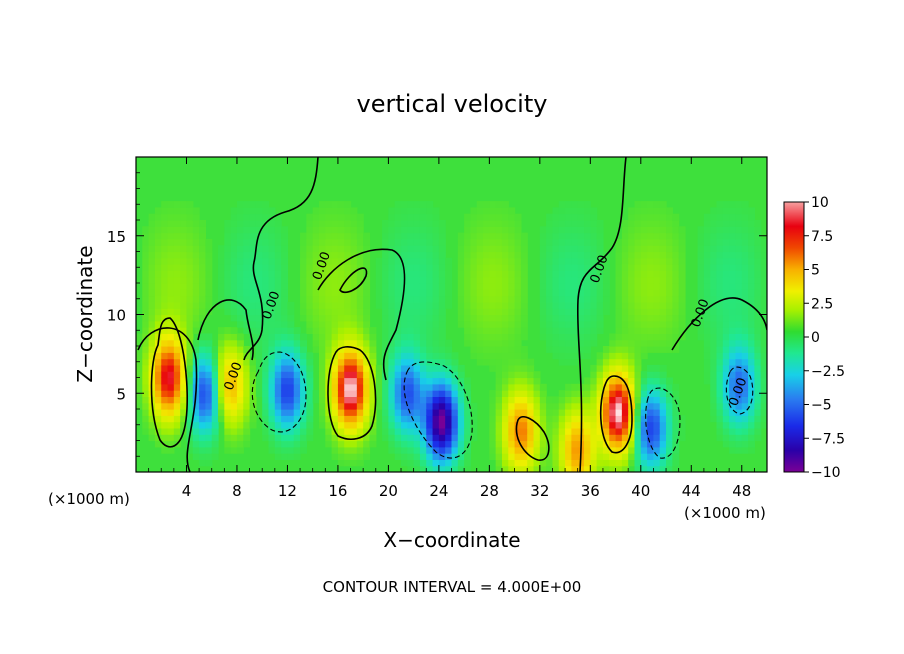  What do you see at coordinates (287, 491) in the screenshot?
I see `x-tick-label: 12` at bounding box center [287, 491].